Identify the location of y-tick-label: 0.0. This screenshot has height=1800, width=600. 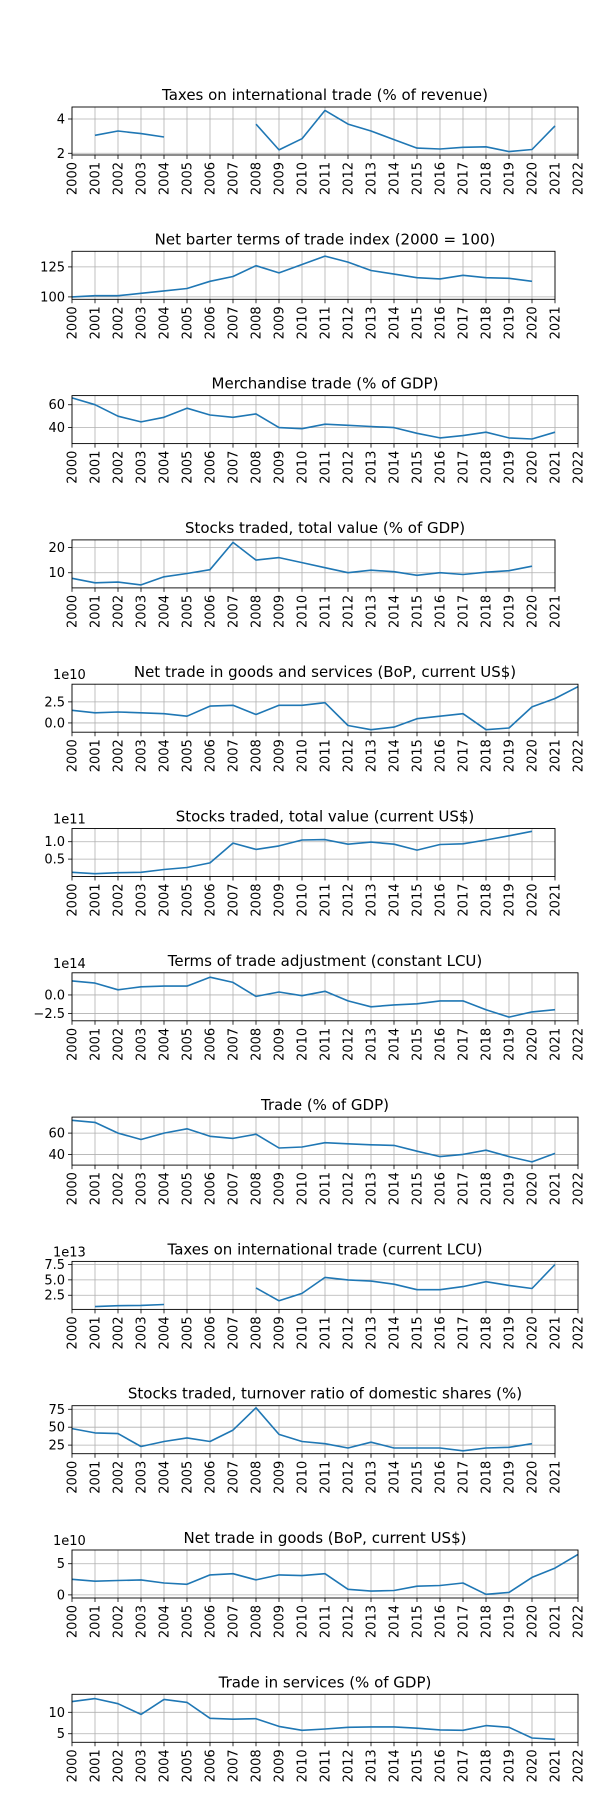
(54, 995).